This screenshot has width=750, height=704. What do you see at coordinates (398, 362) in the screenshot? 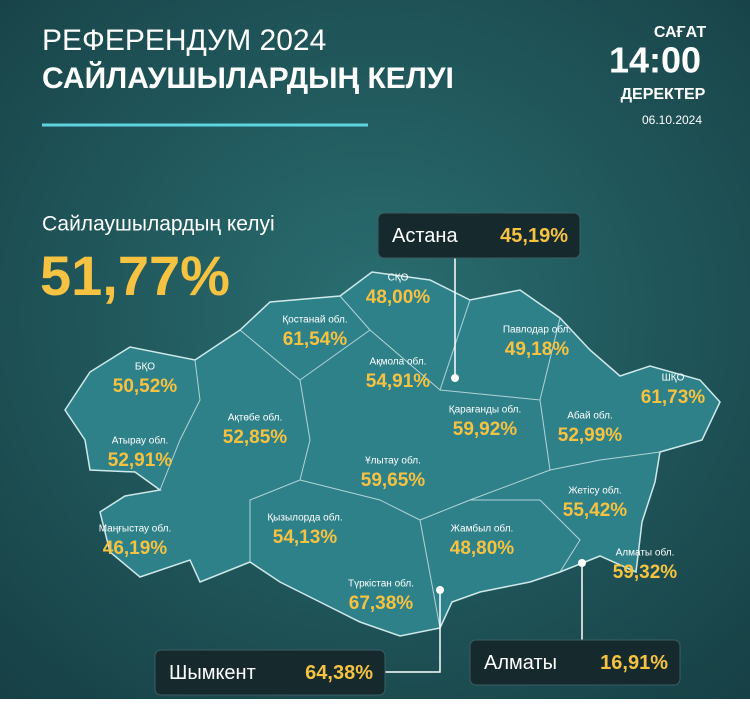
I see `region-label: Ақмола обл.` at bounding box center [398, 362].